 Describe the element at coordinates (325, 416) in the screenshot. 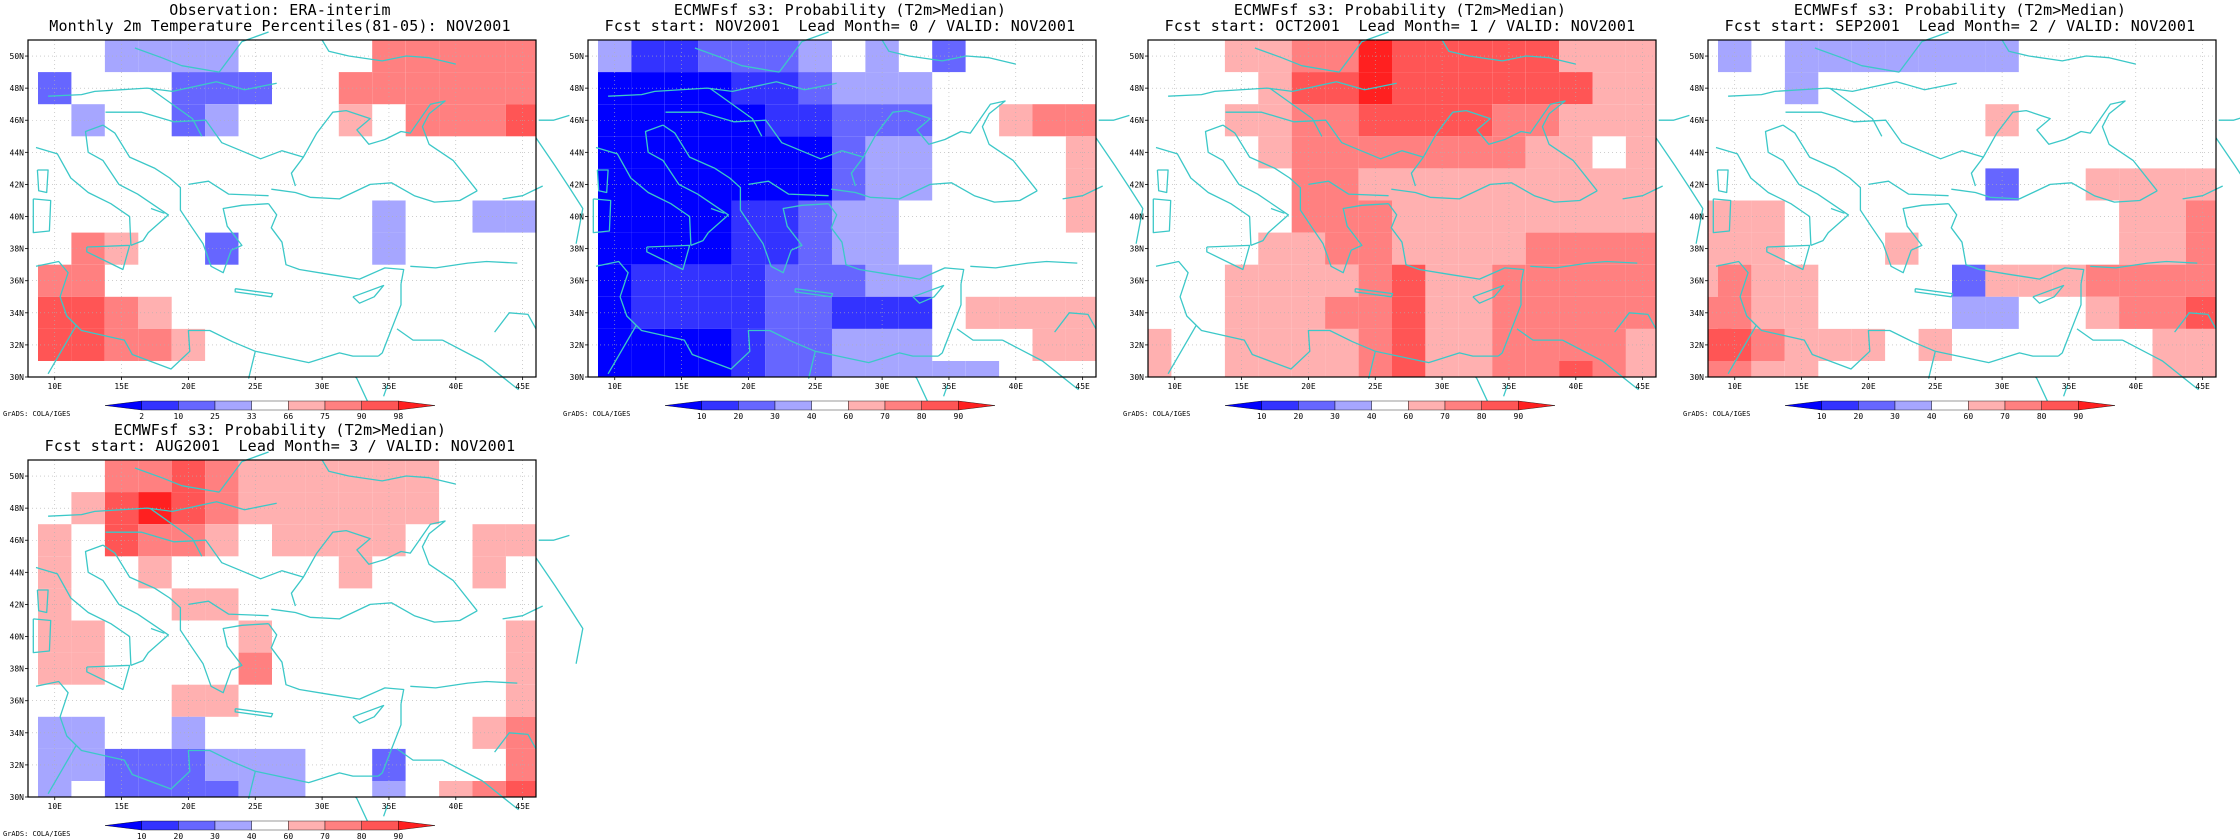

I see `colorbar-label: 75` at that location.